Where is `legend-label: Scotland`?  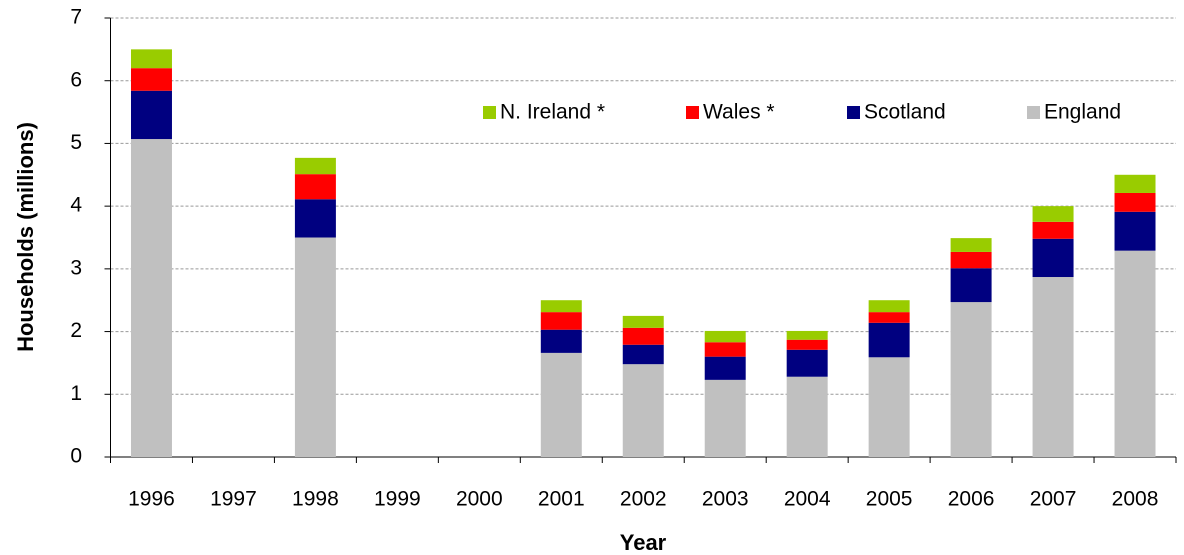
legend-label: Scotland is located at coordinates (905, 112).